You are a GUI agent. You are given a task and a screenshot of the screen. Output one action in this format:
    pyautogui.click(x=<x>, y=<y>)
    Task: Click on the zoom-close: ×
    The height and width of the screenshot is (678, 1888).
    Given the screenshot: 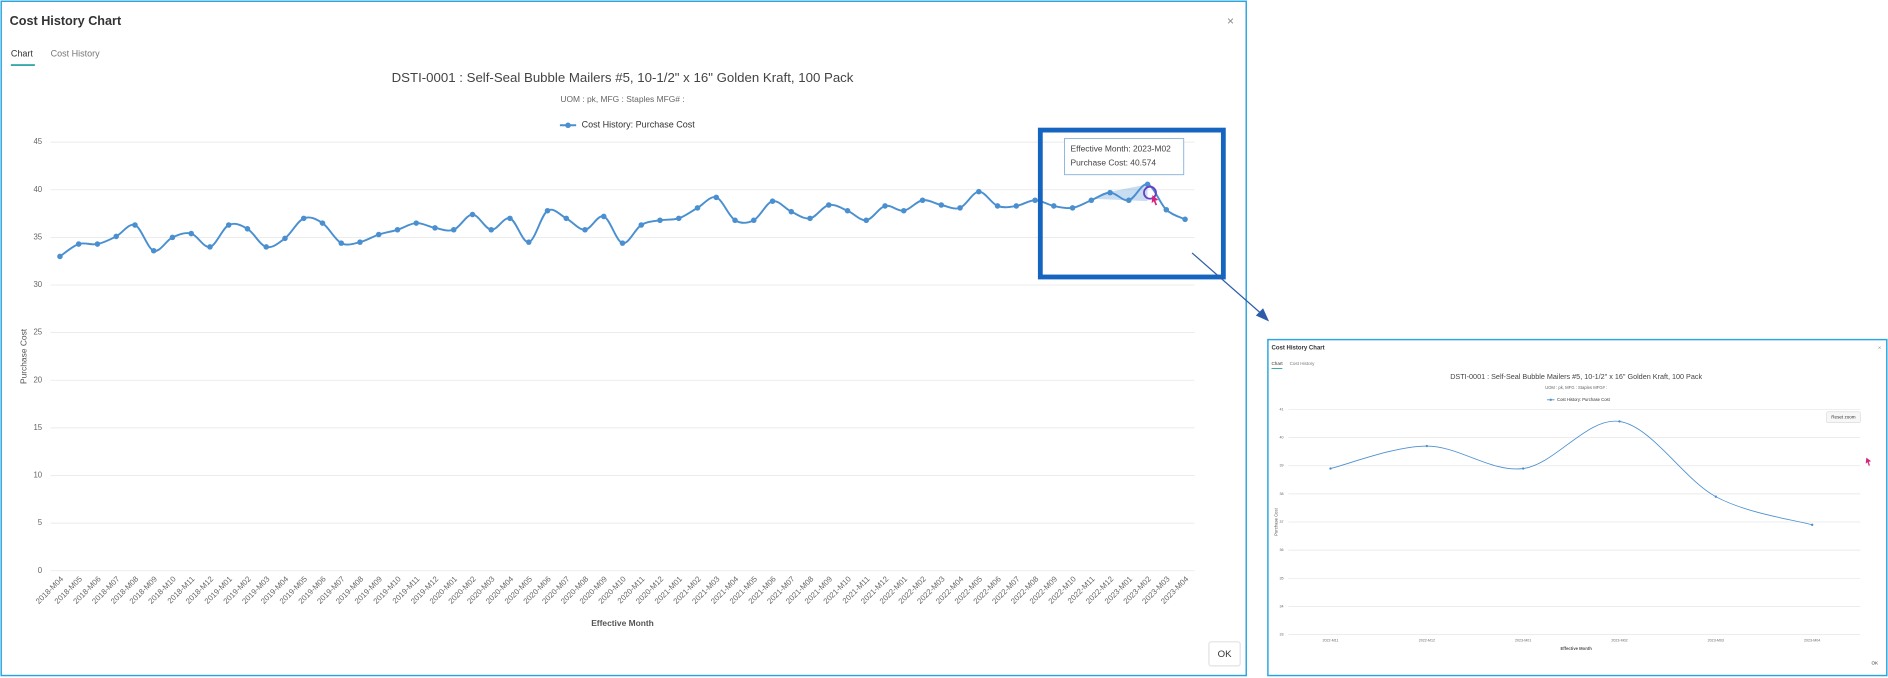 What is the action you would take?
    pyautogui.click(x=1879, y=348)
    